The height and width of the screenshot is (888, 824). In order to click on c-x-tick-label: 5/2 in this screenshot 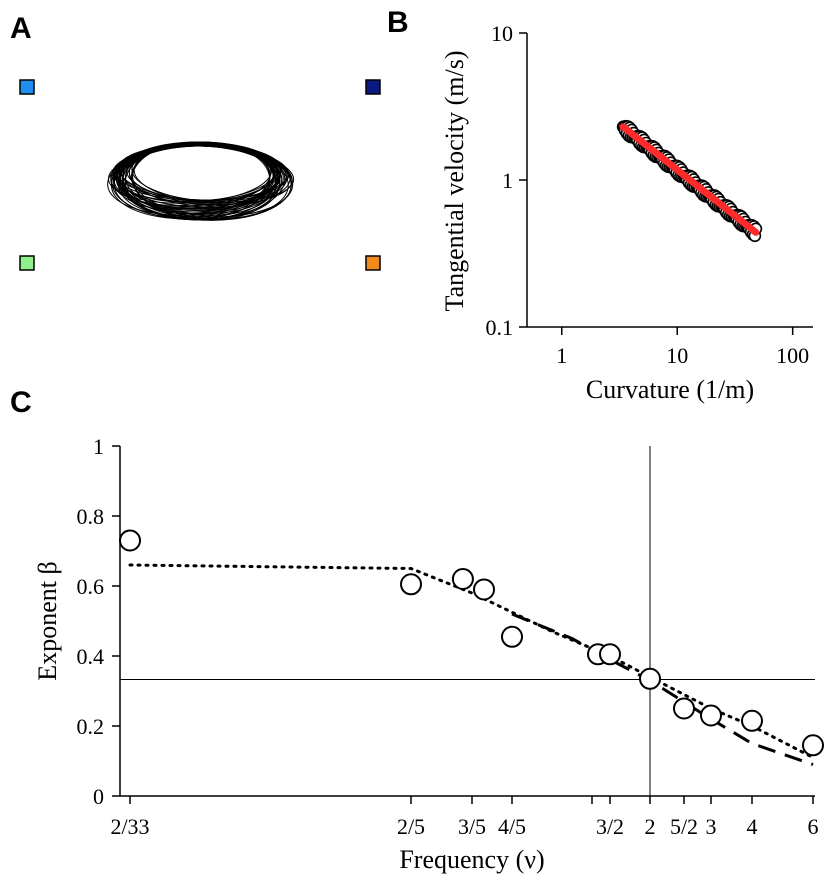, I will do `click(684, 826)`.